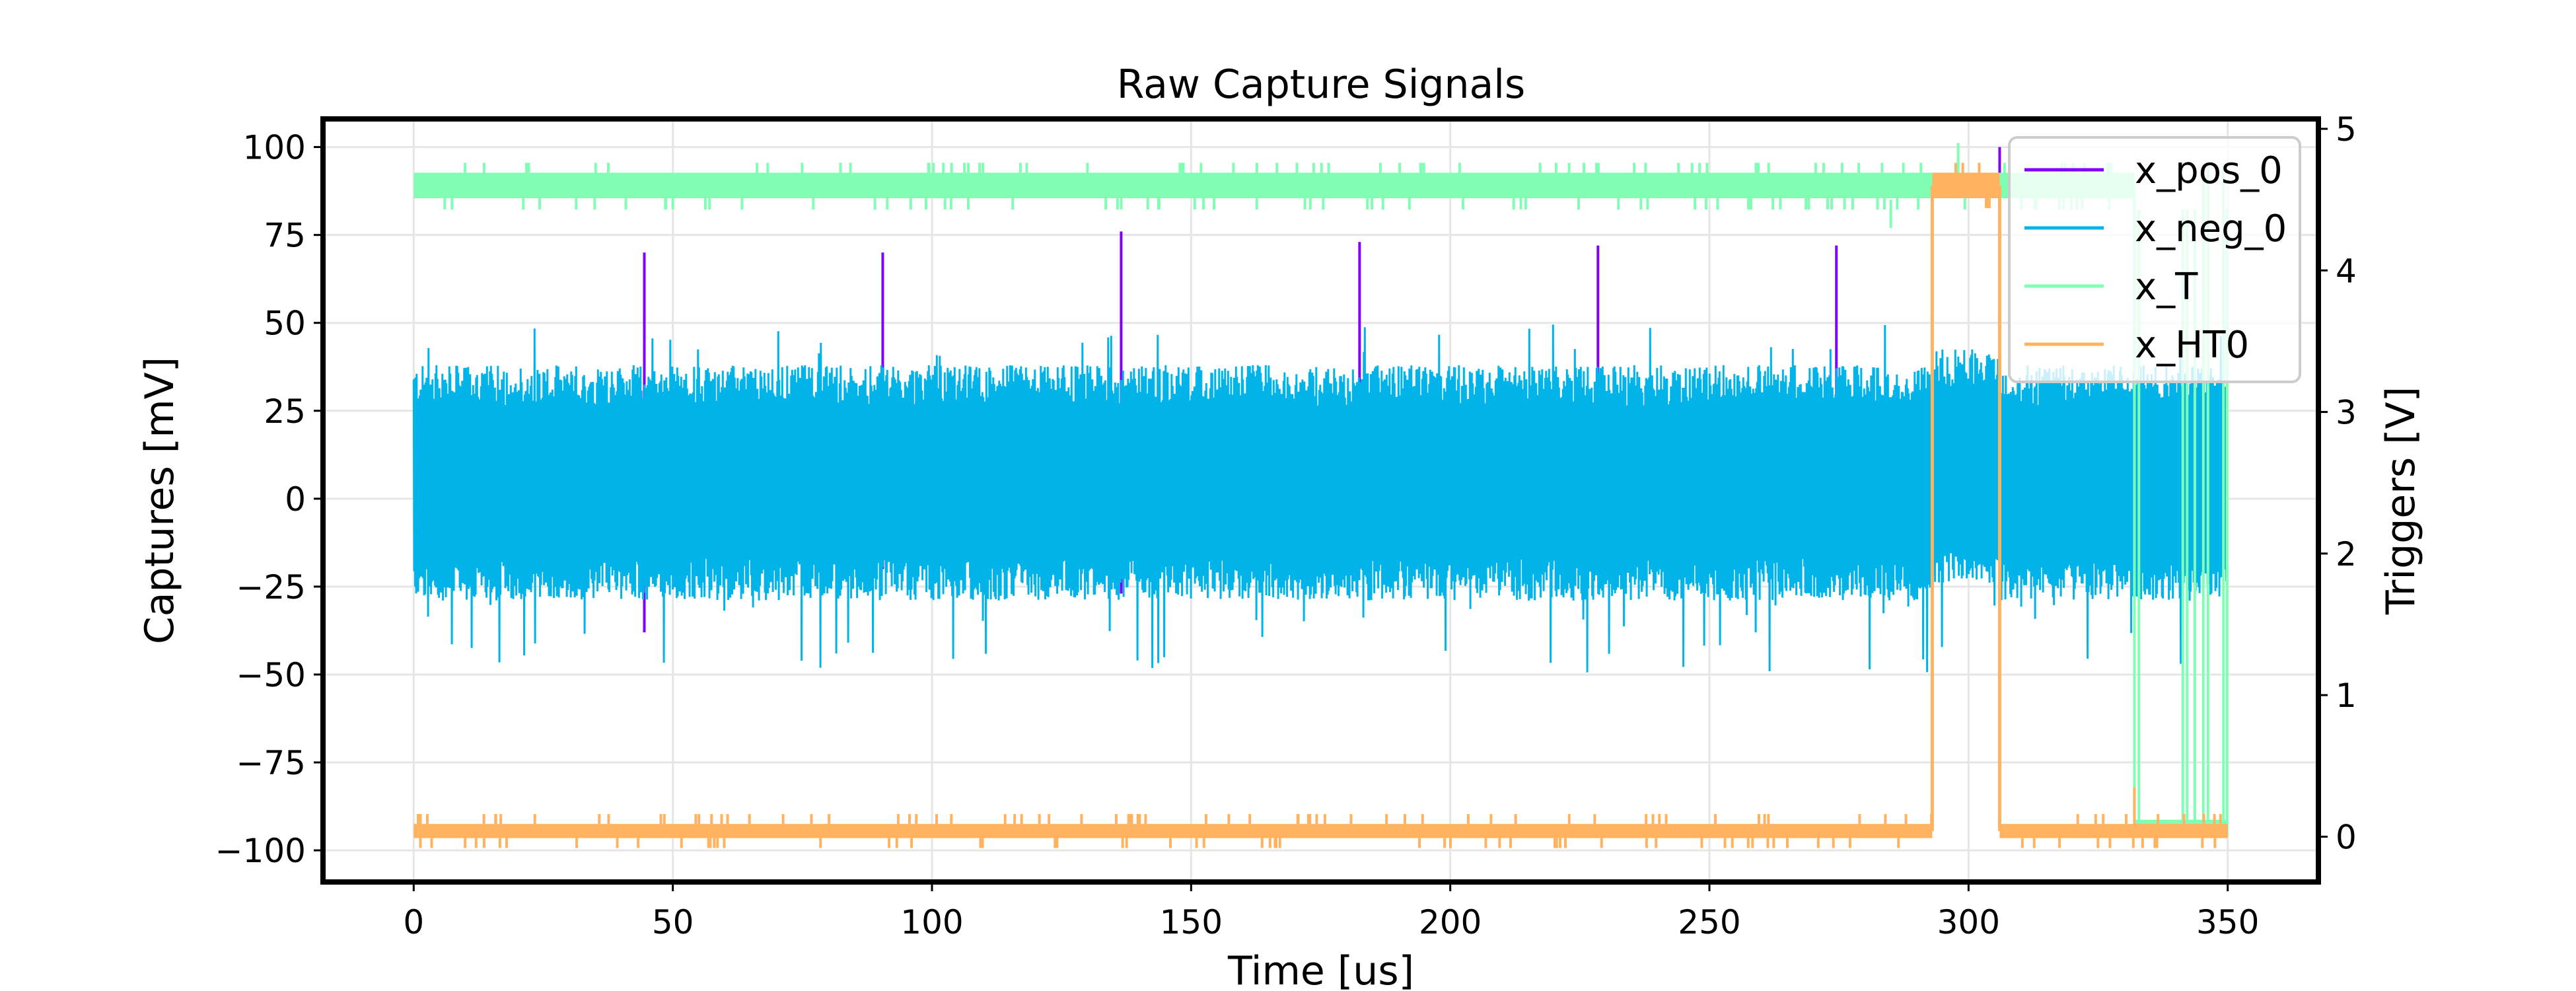 The image size is (2576, 991). I want to click on legend-label-x_HT0: x_HT0, so click(2192, 345).